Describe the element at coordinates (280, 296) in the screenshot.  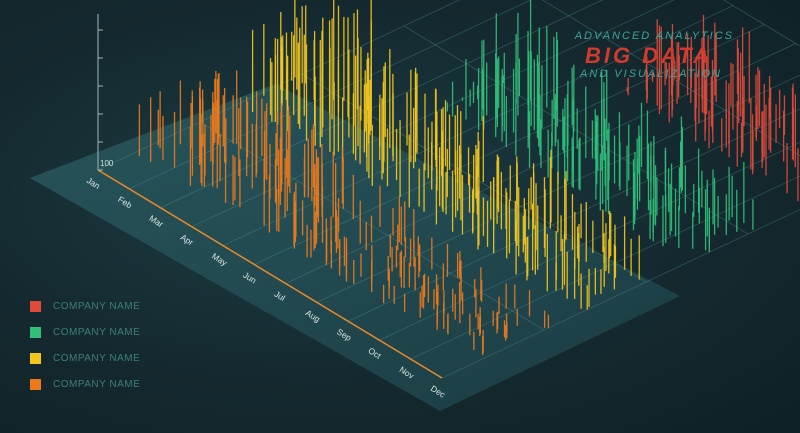
I see `month-label: Jul` at that location.